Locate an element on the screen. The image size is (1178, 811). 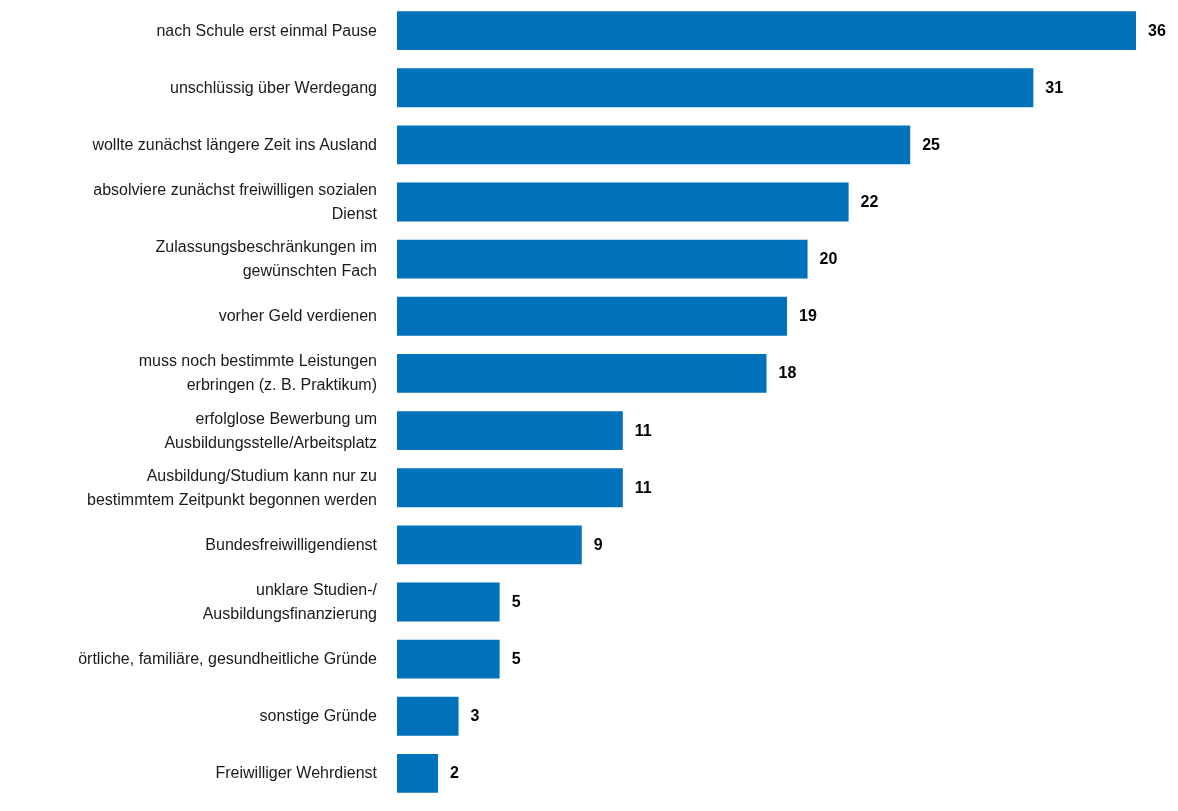
data-label: 9 is located at coordinates (598, 544).